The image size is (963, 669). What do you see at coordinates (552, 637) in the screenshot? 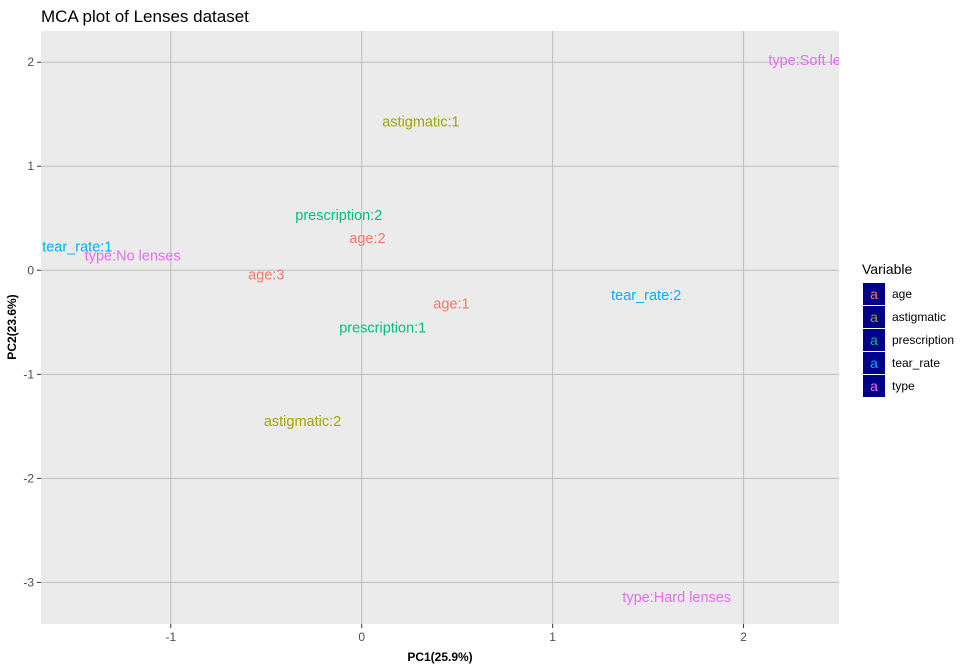
I see `x-tick-label: 1` at bounding box center [552, 637].